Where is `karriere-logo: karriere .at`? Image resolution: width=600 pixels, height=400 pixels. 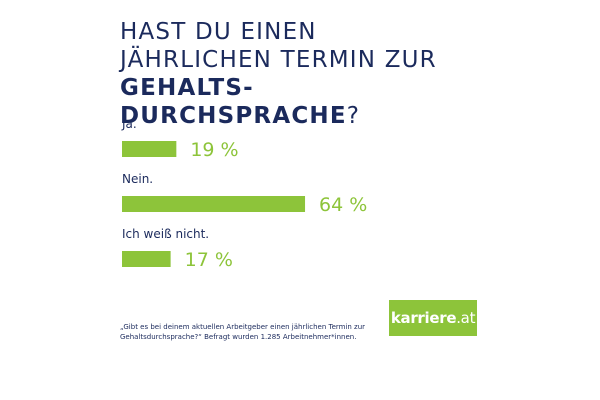
karriere-logo: karriere .at is located at coordinates (433, 318).